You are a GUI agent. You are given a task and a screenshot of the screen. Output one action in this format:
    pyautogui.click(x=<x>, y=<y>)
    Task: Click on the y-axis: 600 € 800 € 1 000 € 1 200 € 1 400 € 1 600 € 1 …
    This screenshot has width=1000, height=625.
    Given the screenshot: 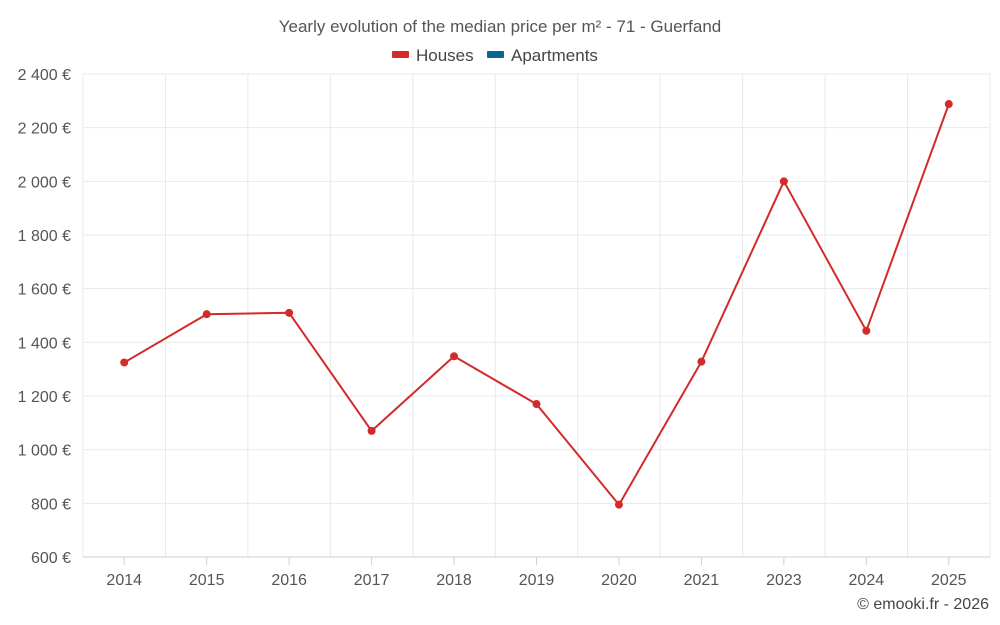 What is the action you would take?
    pyautogui.click(x=44, y=317)
    